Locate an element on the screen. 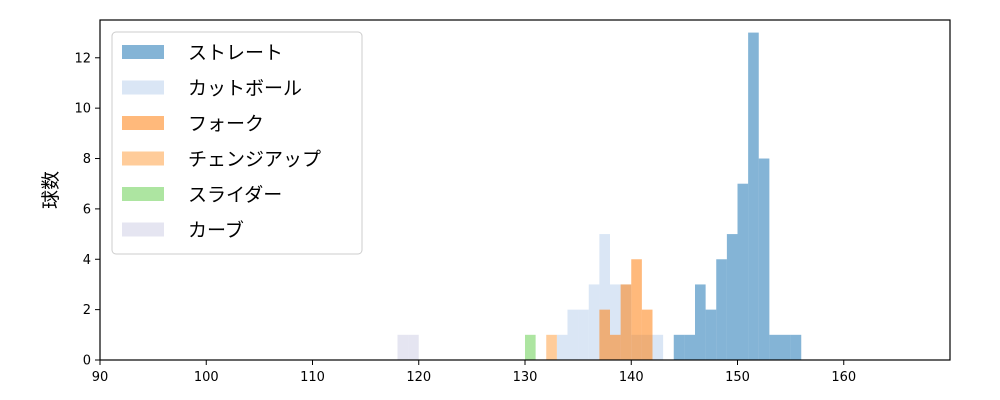 This screenshot has width=1000, height=400. x-tick-label-0: 90 is located at coordinates (100, 377).